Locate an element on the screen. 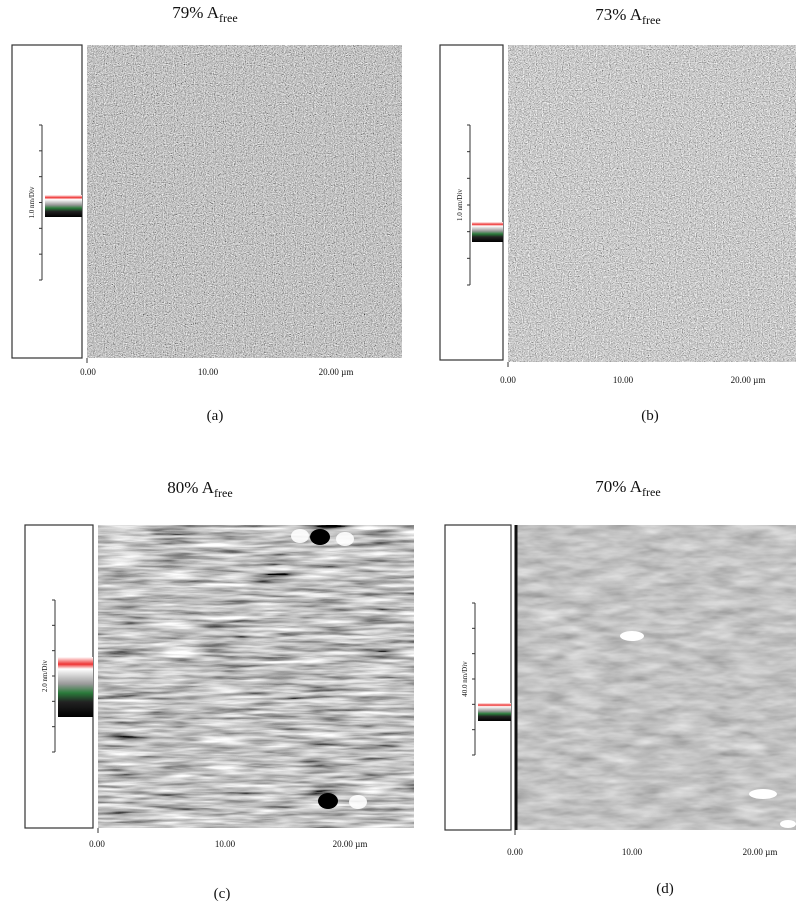  panel-title: 80% Afree is located at coordinates (199, 489).